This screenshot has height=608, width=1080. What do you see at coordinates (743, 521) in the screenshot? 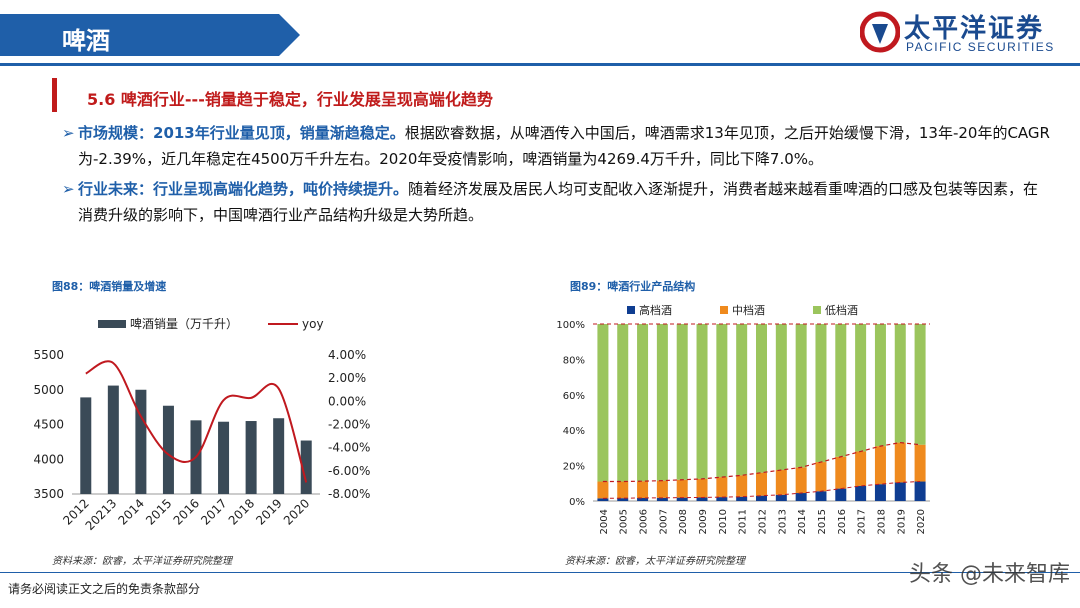
I see `x-tick-label: 2011` at bounding box center [743, 521].